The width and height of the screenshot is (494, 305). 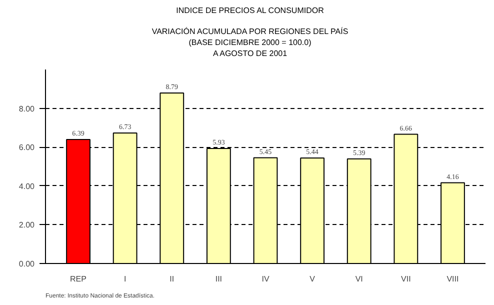 What do you see at coordinates (27, 186) in the screenshot?
I see `y-tick-label: 4.00` at bounding box center [27, 186].